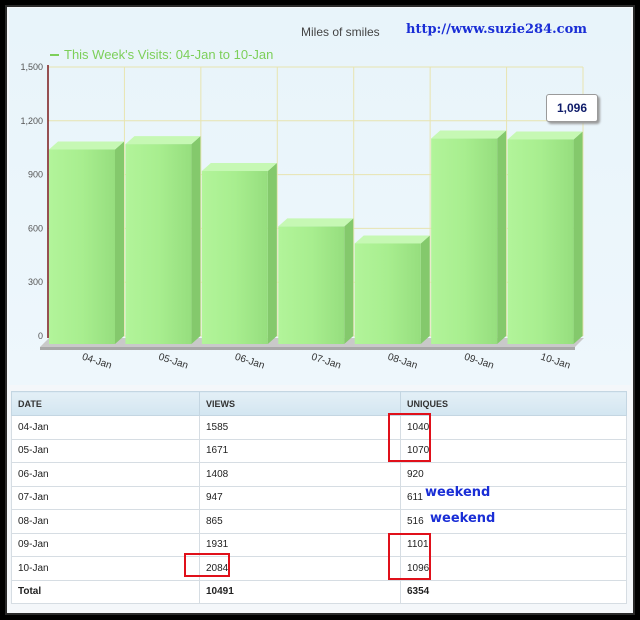 The height and width of the screenshot is (620, 640). I want to click on y-tick-label: 0, so click(40, 336).